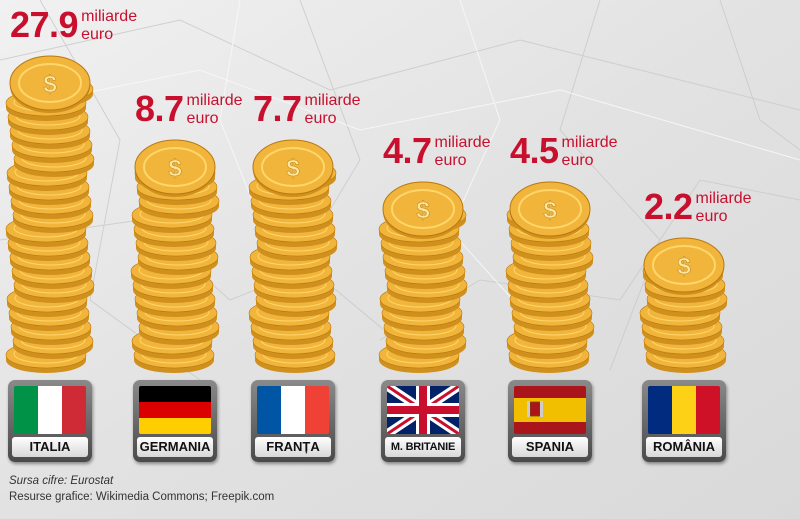  What do you see at coordinates (407, 150) in the screenshot?
I see `data-label-value: 4.7` at bounding box center [407, 150].